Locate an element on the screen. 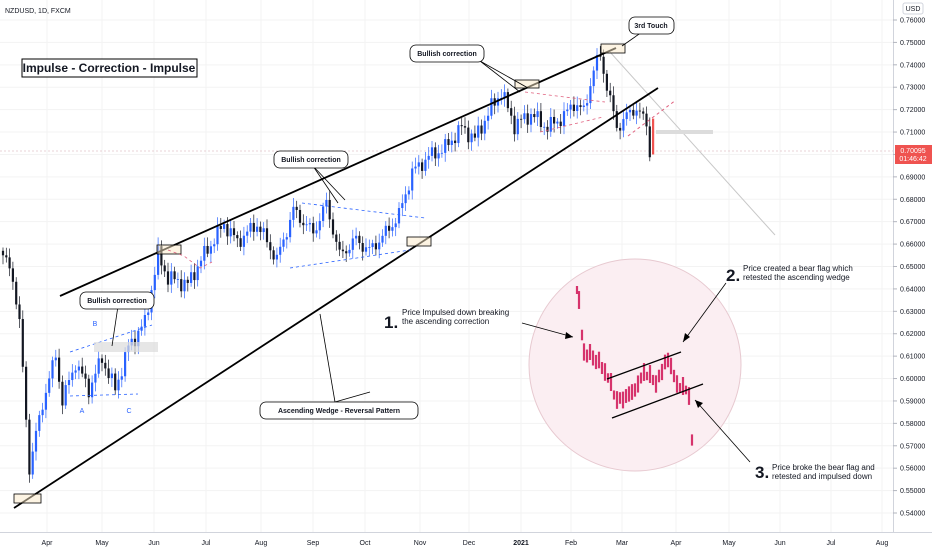  price-tick-label: 0.74000 is located at coordinates (912, 65).